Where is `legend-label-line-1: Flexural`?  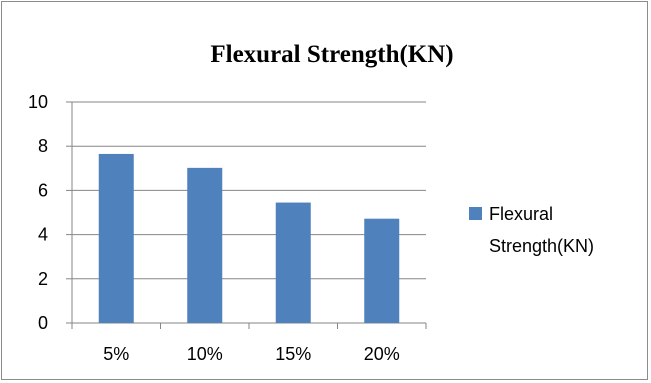 legend-label-line-1: Flexural is located at coordinates (521, 214).